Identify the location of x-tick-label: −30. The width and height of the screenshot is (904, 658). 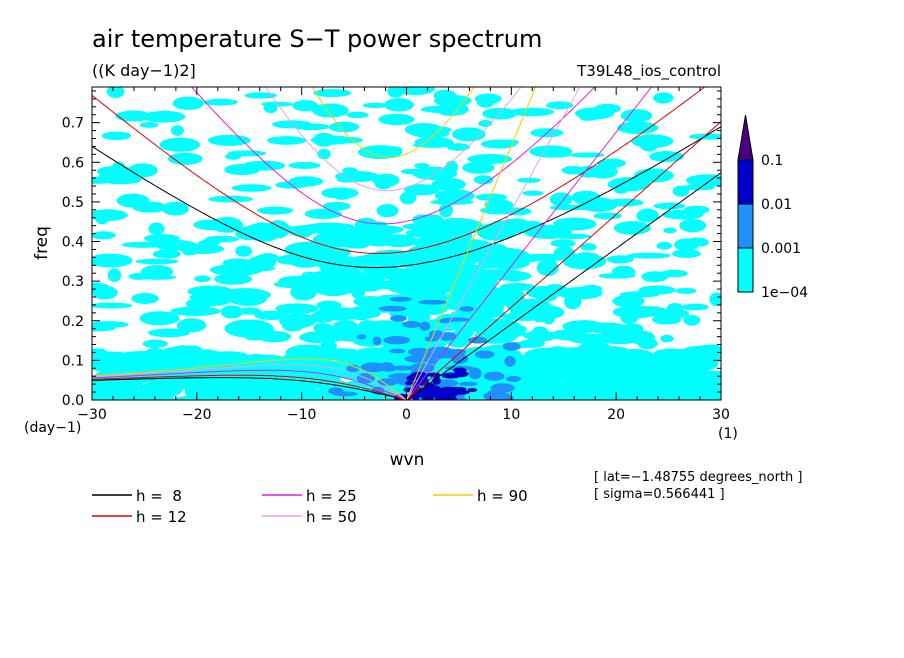
(92, 415).